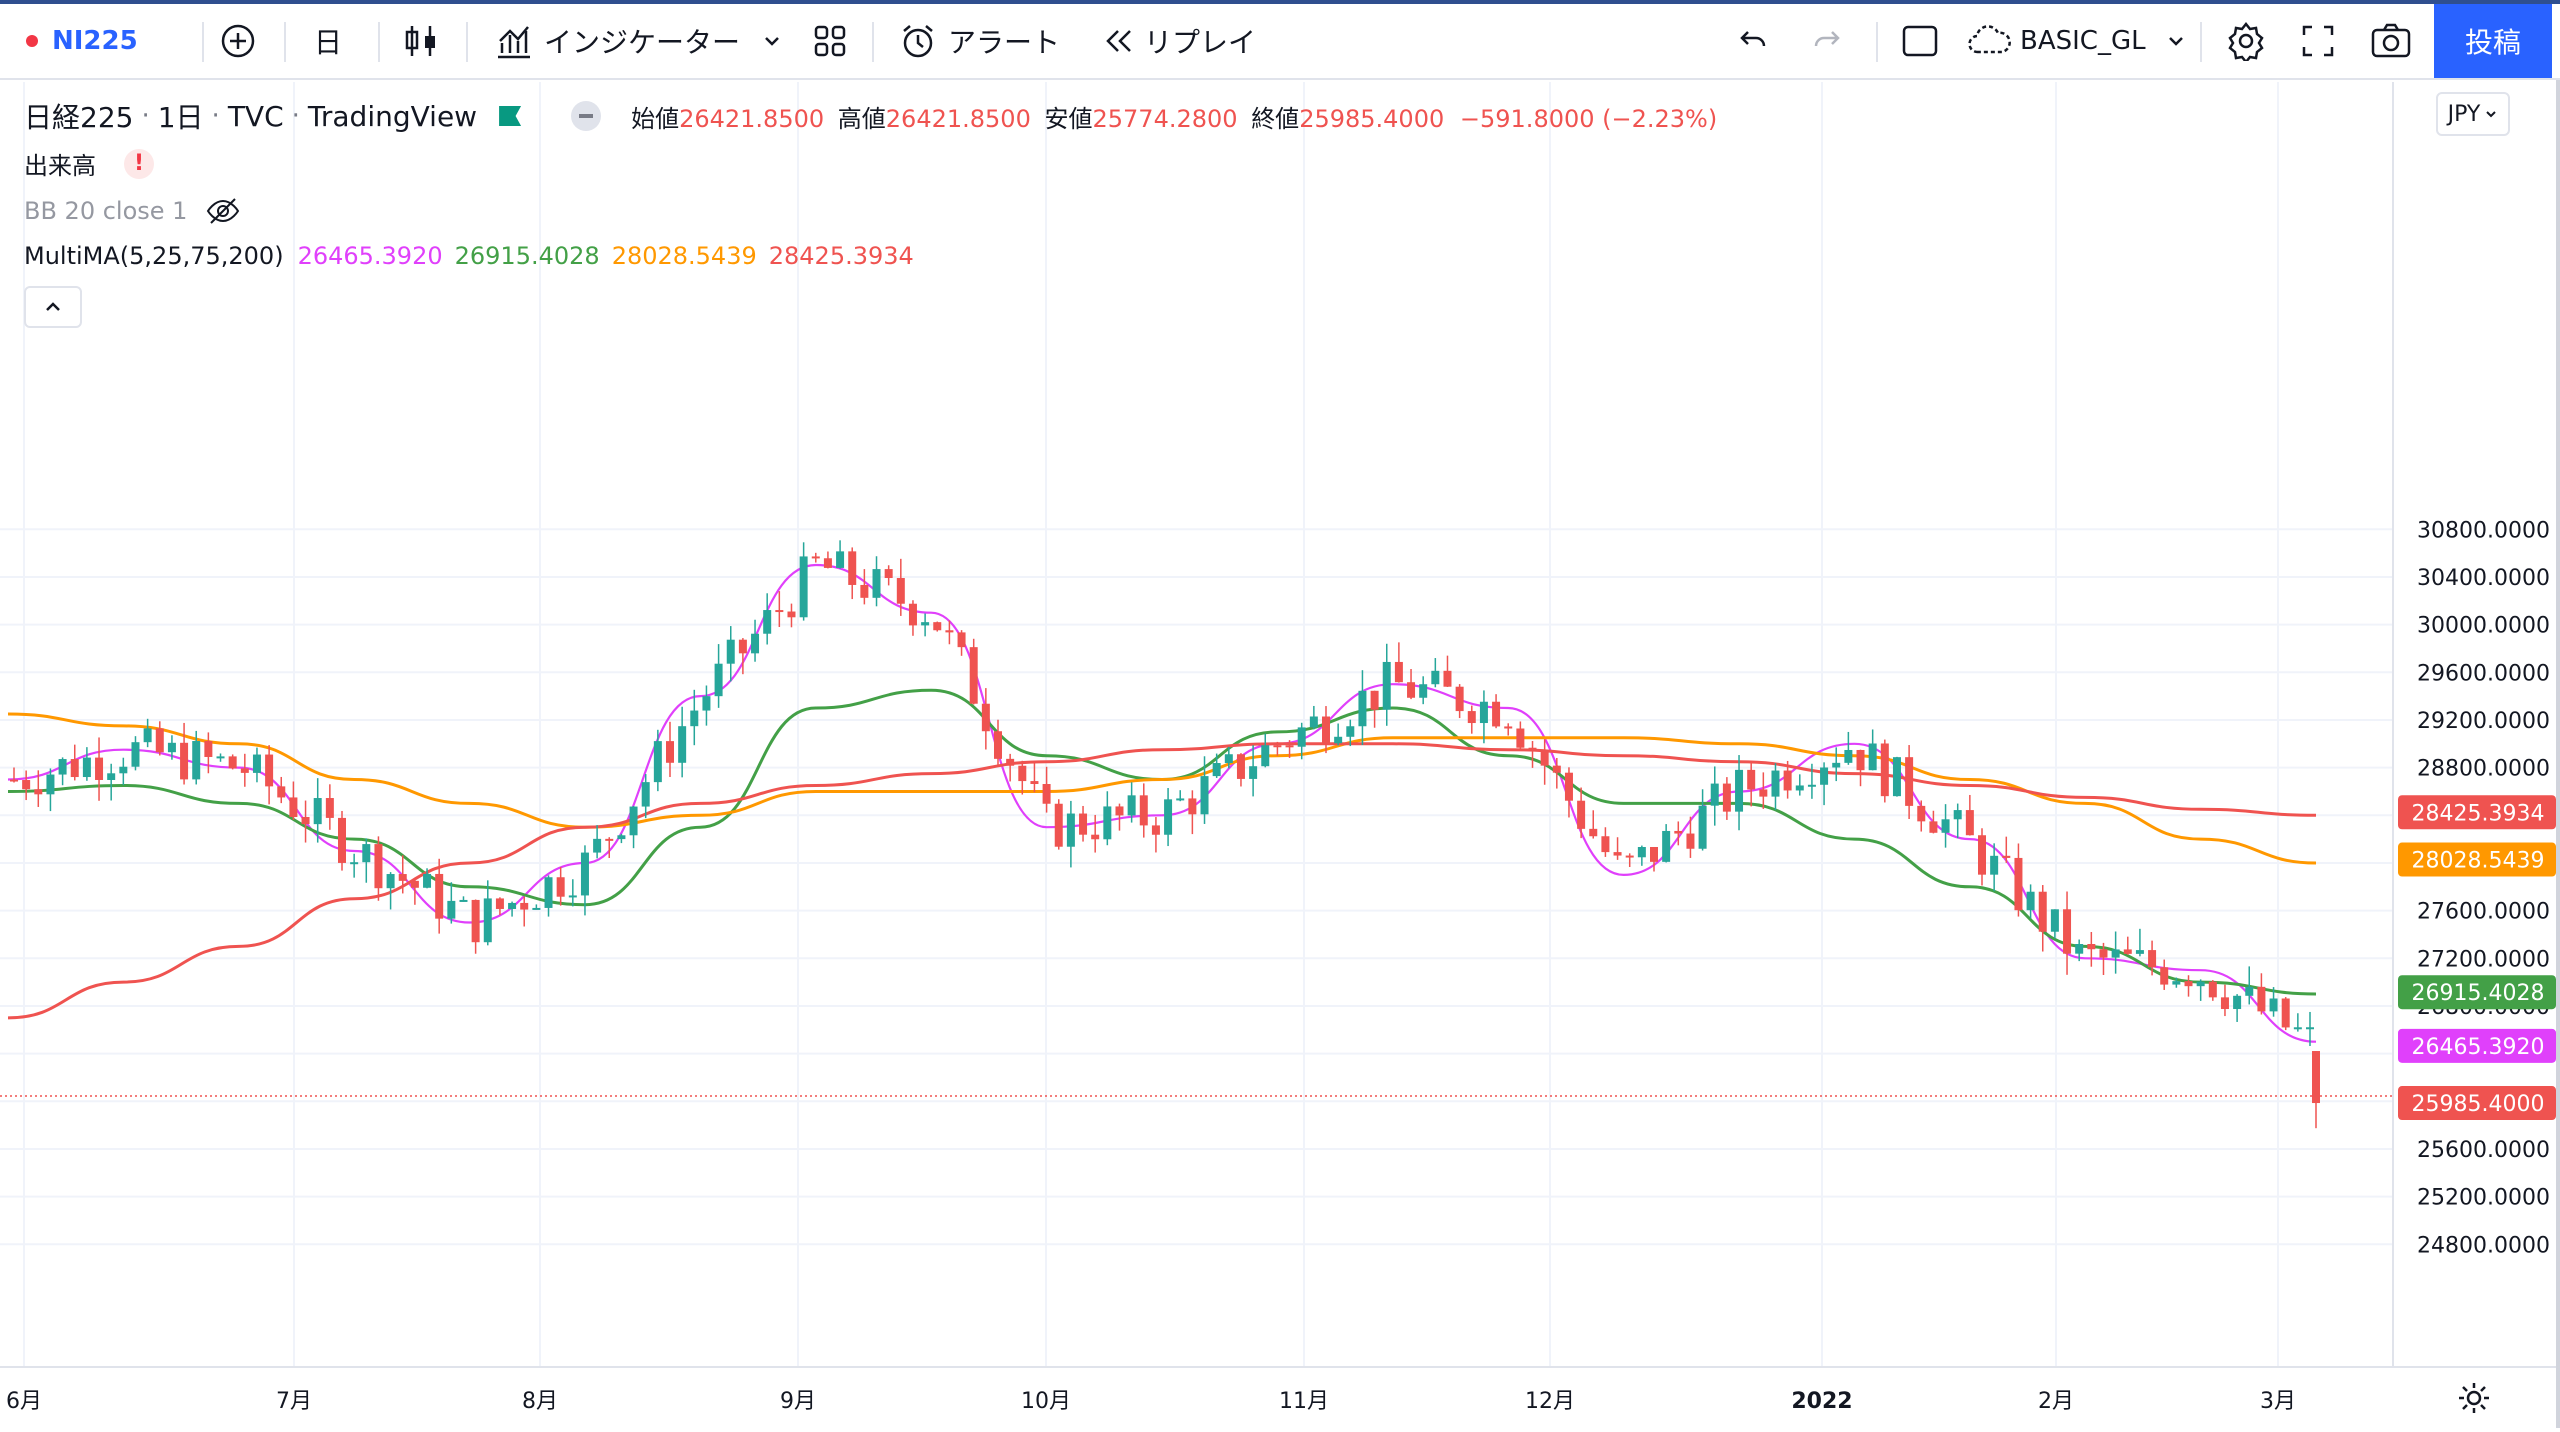 This screenshot has width=2560, height=1432. Describe the element at coordinates (1372, 118) in the screenshot. I see `close-value: 25985.4000` at that location.